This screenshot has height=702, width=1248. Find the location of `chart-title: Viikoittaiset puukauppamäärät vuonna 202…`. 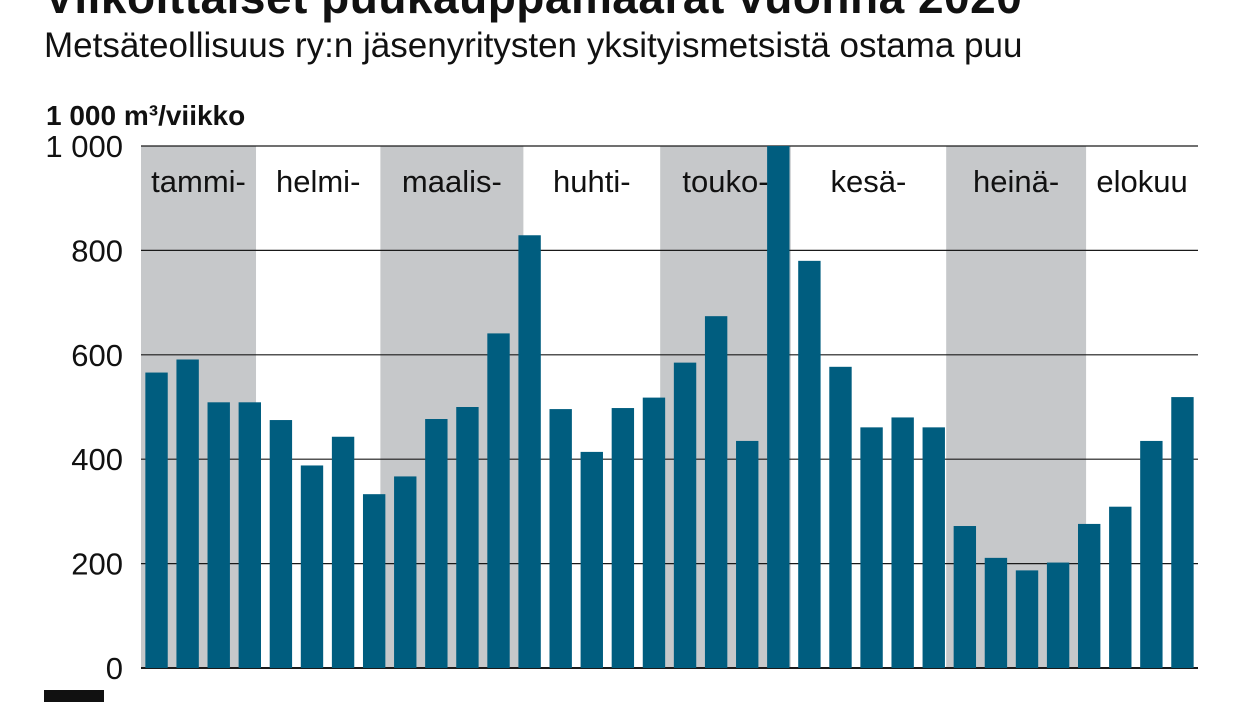

chart-title: Viikoittaiset puukauppamäärät vuonna 202… is located at coordinates (533, 12).